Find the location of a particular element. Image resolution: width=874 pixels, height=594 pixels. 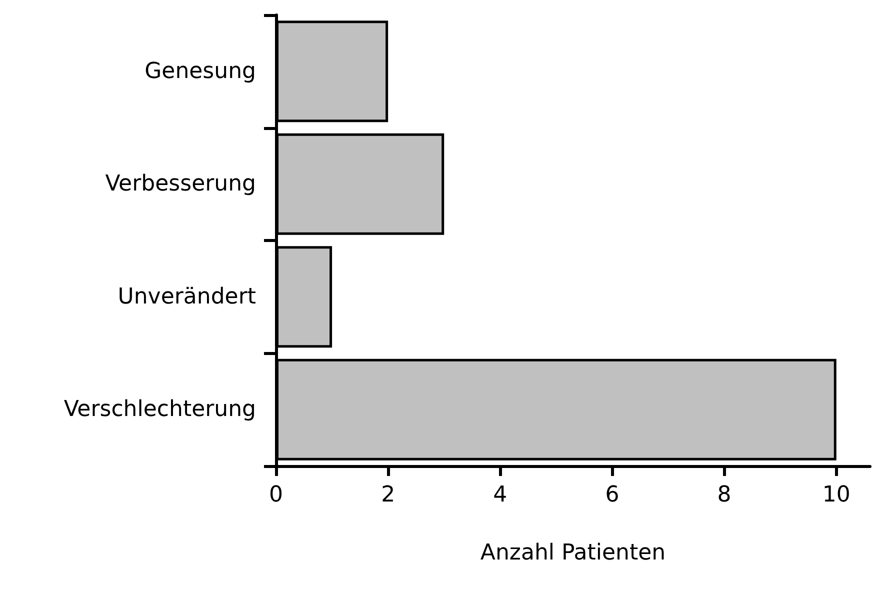

x-tick-label: 6 is located at coordinates (612, 495).